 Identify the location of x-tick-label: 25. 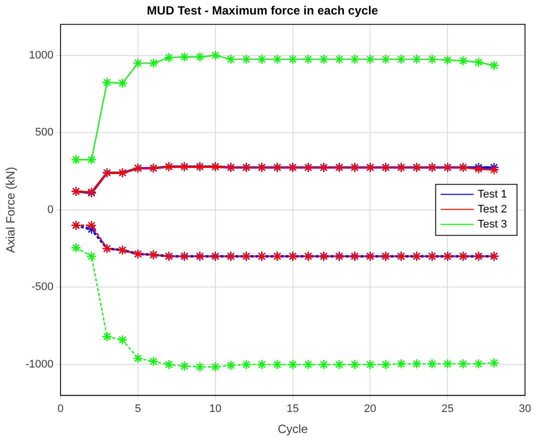
(447, 409).